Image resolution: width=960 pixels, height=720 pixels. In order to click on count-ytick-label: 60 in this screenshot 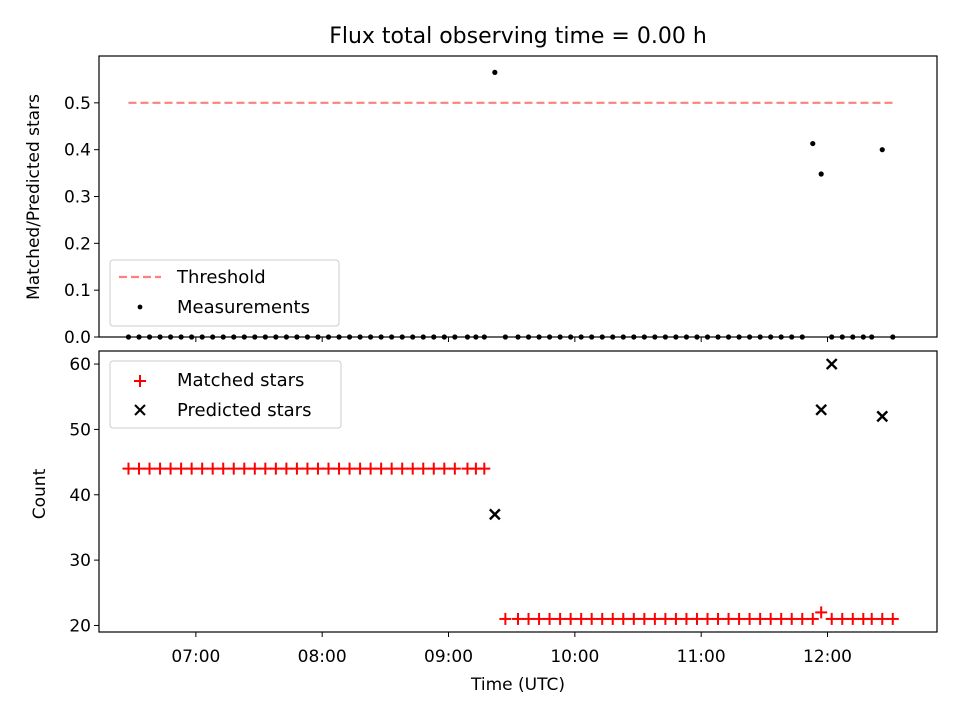, I will do `click(80, 365)`.